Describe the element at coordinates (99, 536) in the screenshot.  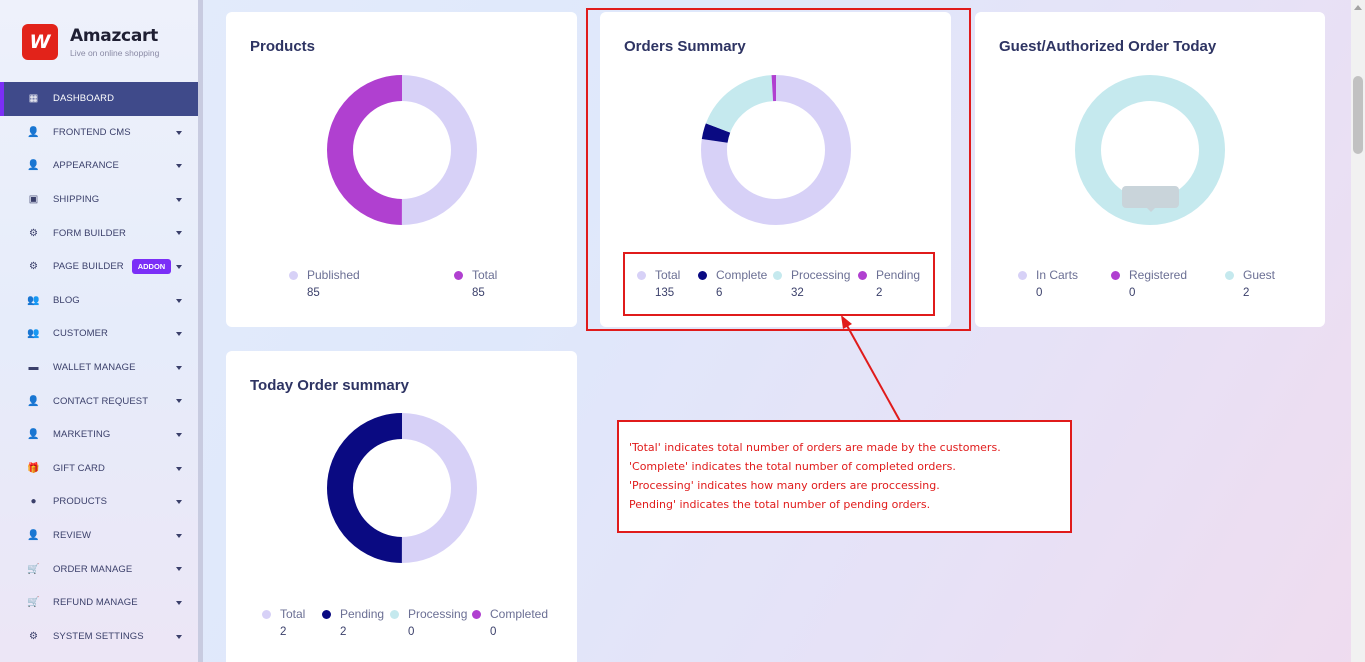
I see `sidebar-item-review: 👤 REVIEW` at that location.